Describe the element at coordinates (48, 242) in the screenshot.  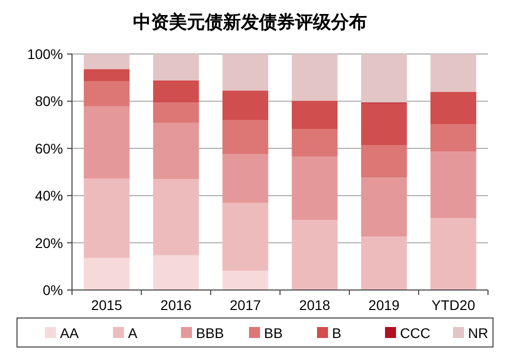
I see `y-tick-label: 20%` at that location.